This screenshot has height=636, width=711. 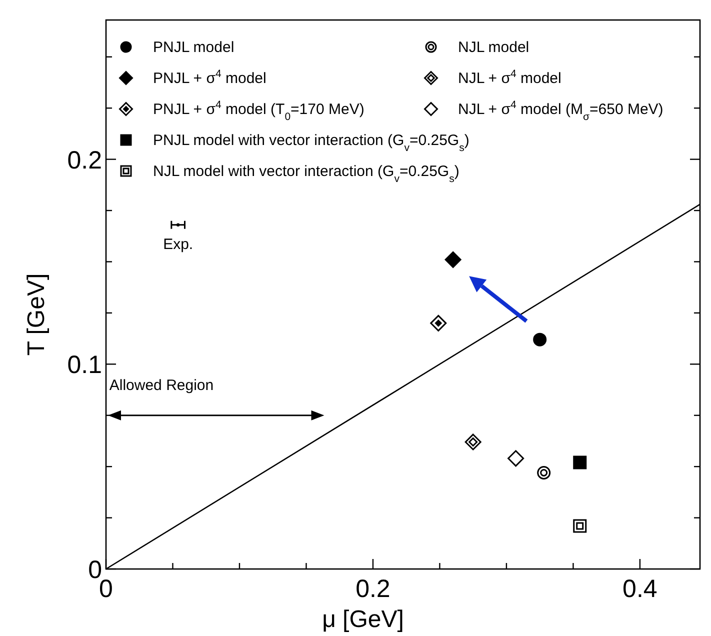 What do you see at coordinates (209, 77) in the screenshot?
I see `legend-label: PNJL + σ$^{4}$ model` at bounding box center [209, 77].